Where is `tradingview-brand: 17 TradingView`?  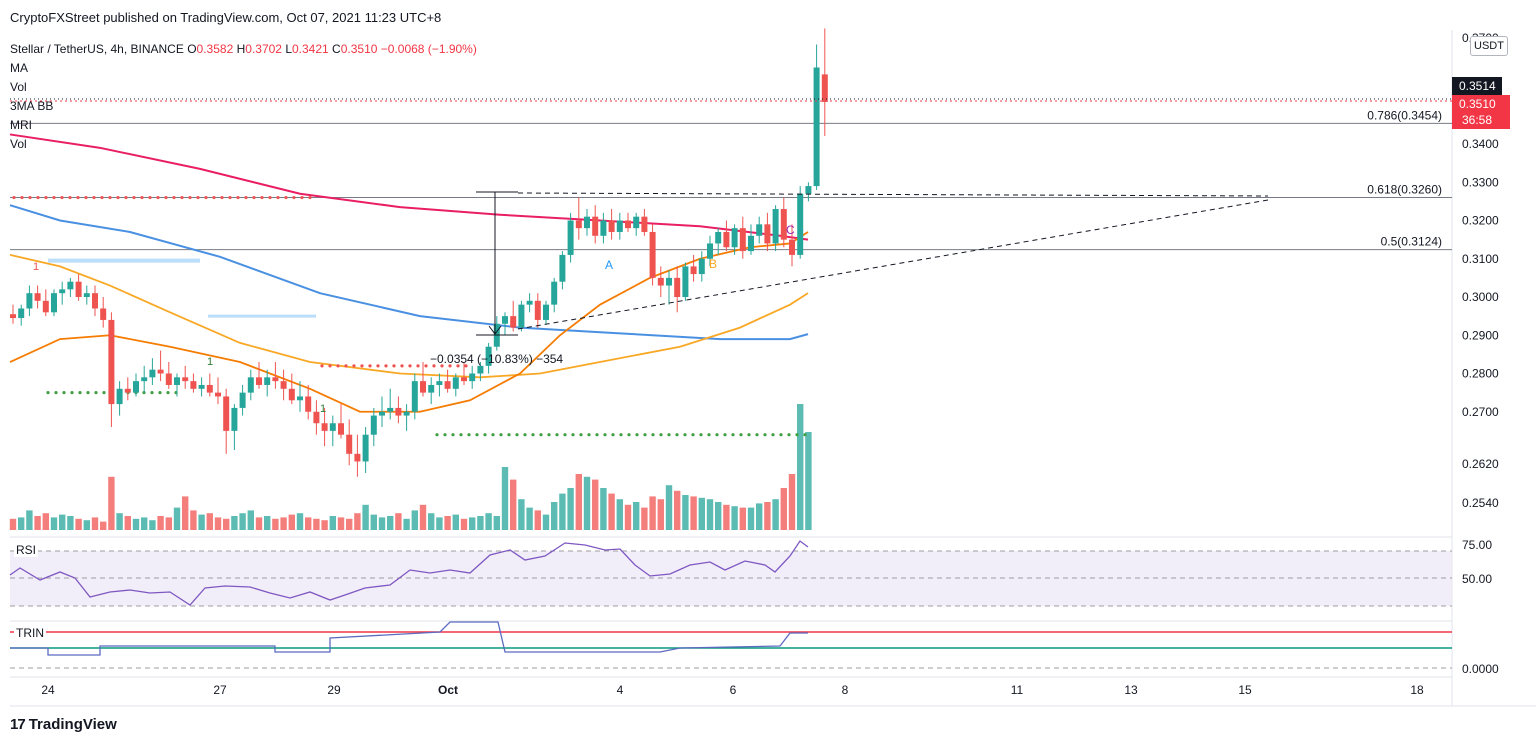
tradingview-brand: 17 TradingView is located at coordinates (63, 724).